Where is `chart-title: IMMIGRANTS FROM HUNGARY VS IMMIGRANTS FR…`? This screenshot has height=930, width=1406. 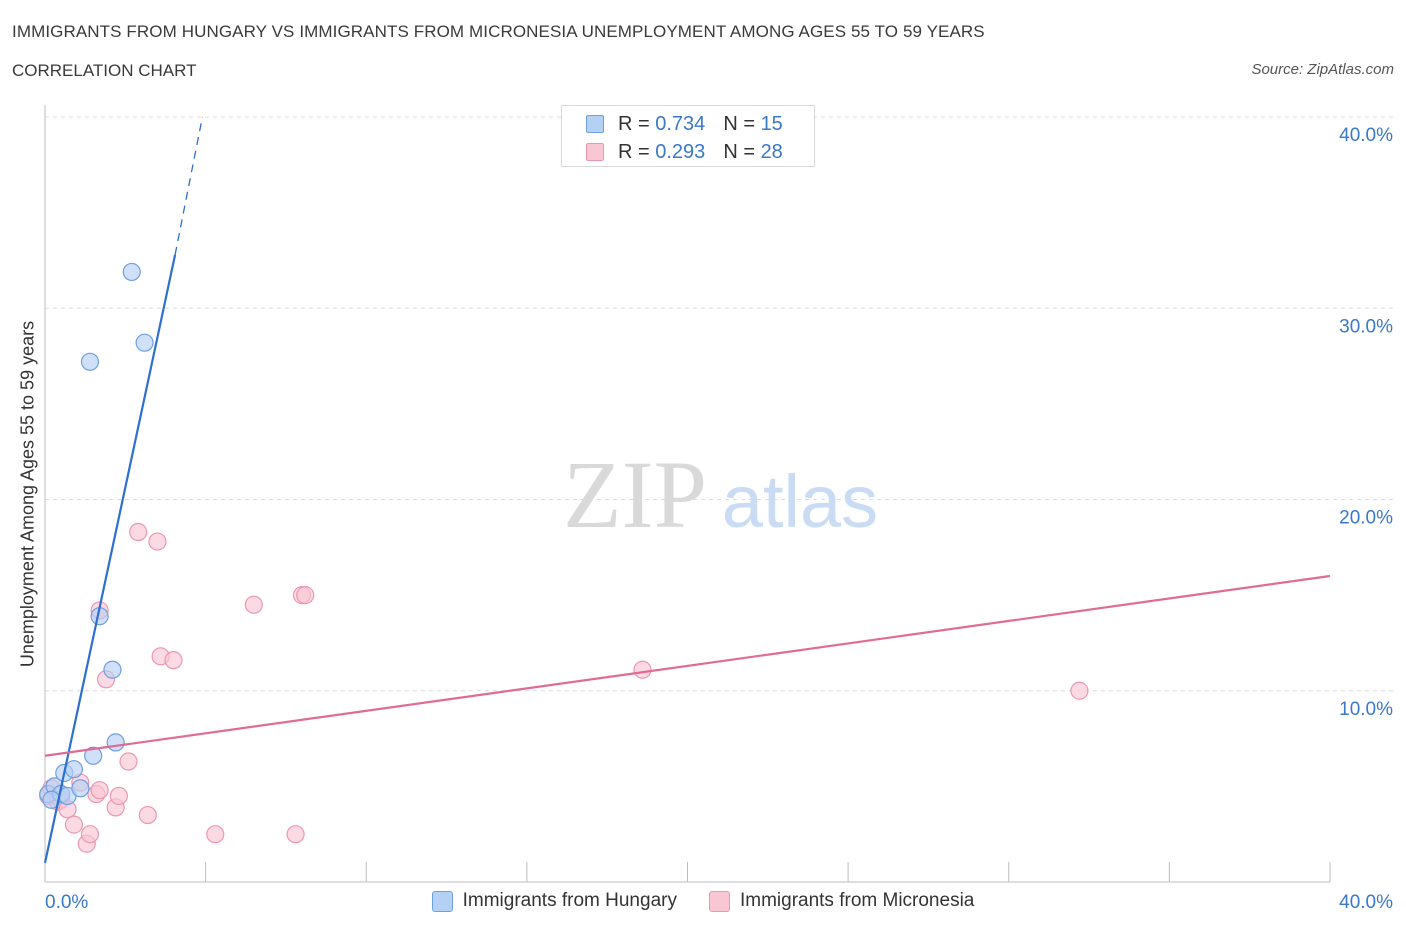
chart-title: IMMIGRANTS FROM HUNGARY VS IMMIGRANTS FR… is located at coordinates (498, 31).